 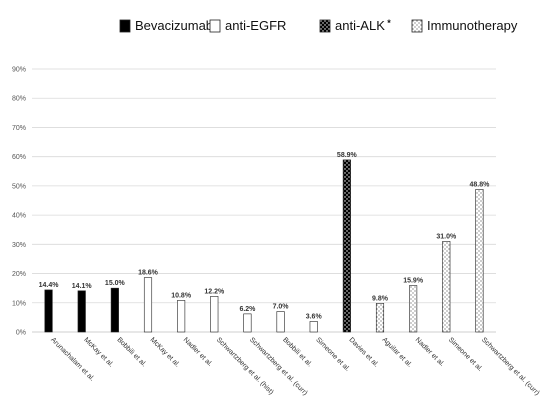 I want to click on data-label: 15.9%, so click(x=413, y=281).